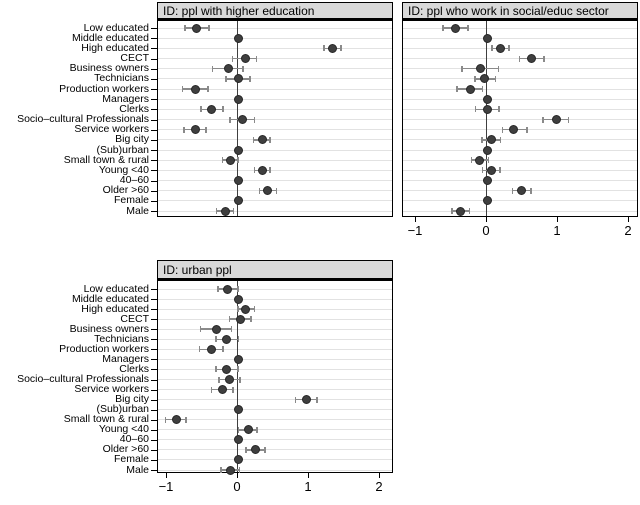 The image size is (640, 505). I want to click on category-label: Business owners, so click(109, 68).